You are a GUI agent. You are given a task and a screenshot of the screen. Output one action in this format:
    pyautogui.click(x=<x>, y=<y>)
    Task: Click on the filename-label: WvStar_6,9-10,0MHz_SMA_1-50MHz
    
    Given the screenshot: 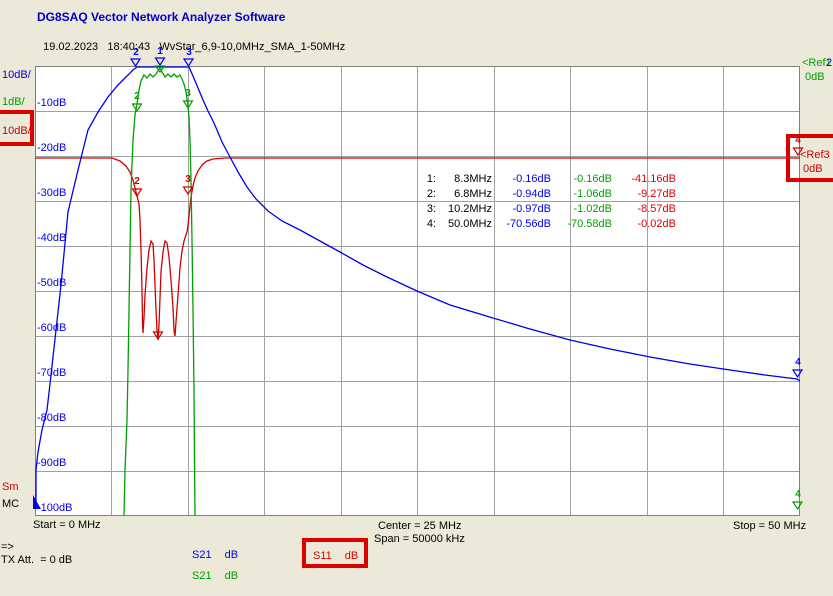 What is the action you would take?
    pyautogui.click(x=252, y=47)
    